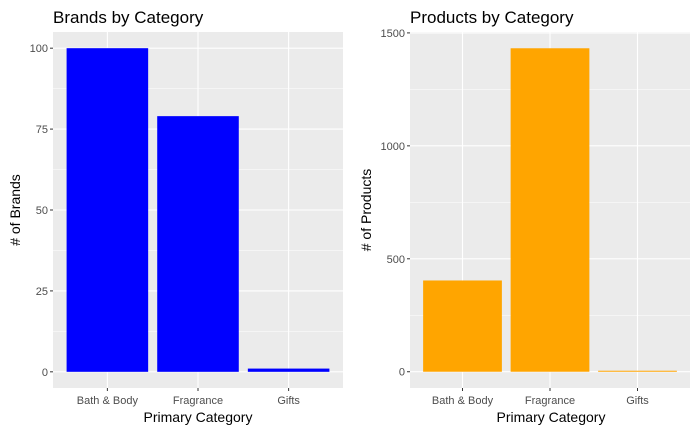 This screenshot has height=432, width=700. Describe the element at coordinates (42, 292) in the screenshot. I see `y-tick-label: 25` at that location.